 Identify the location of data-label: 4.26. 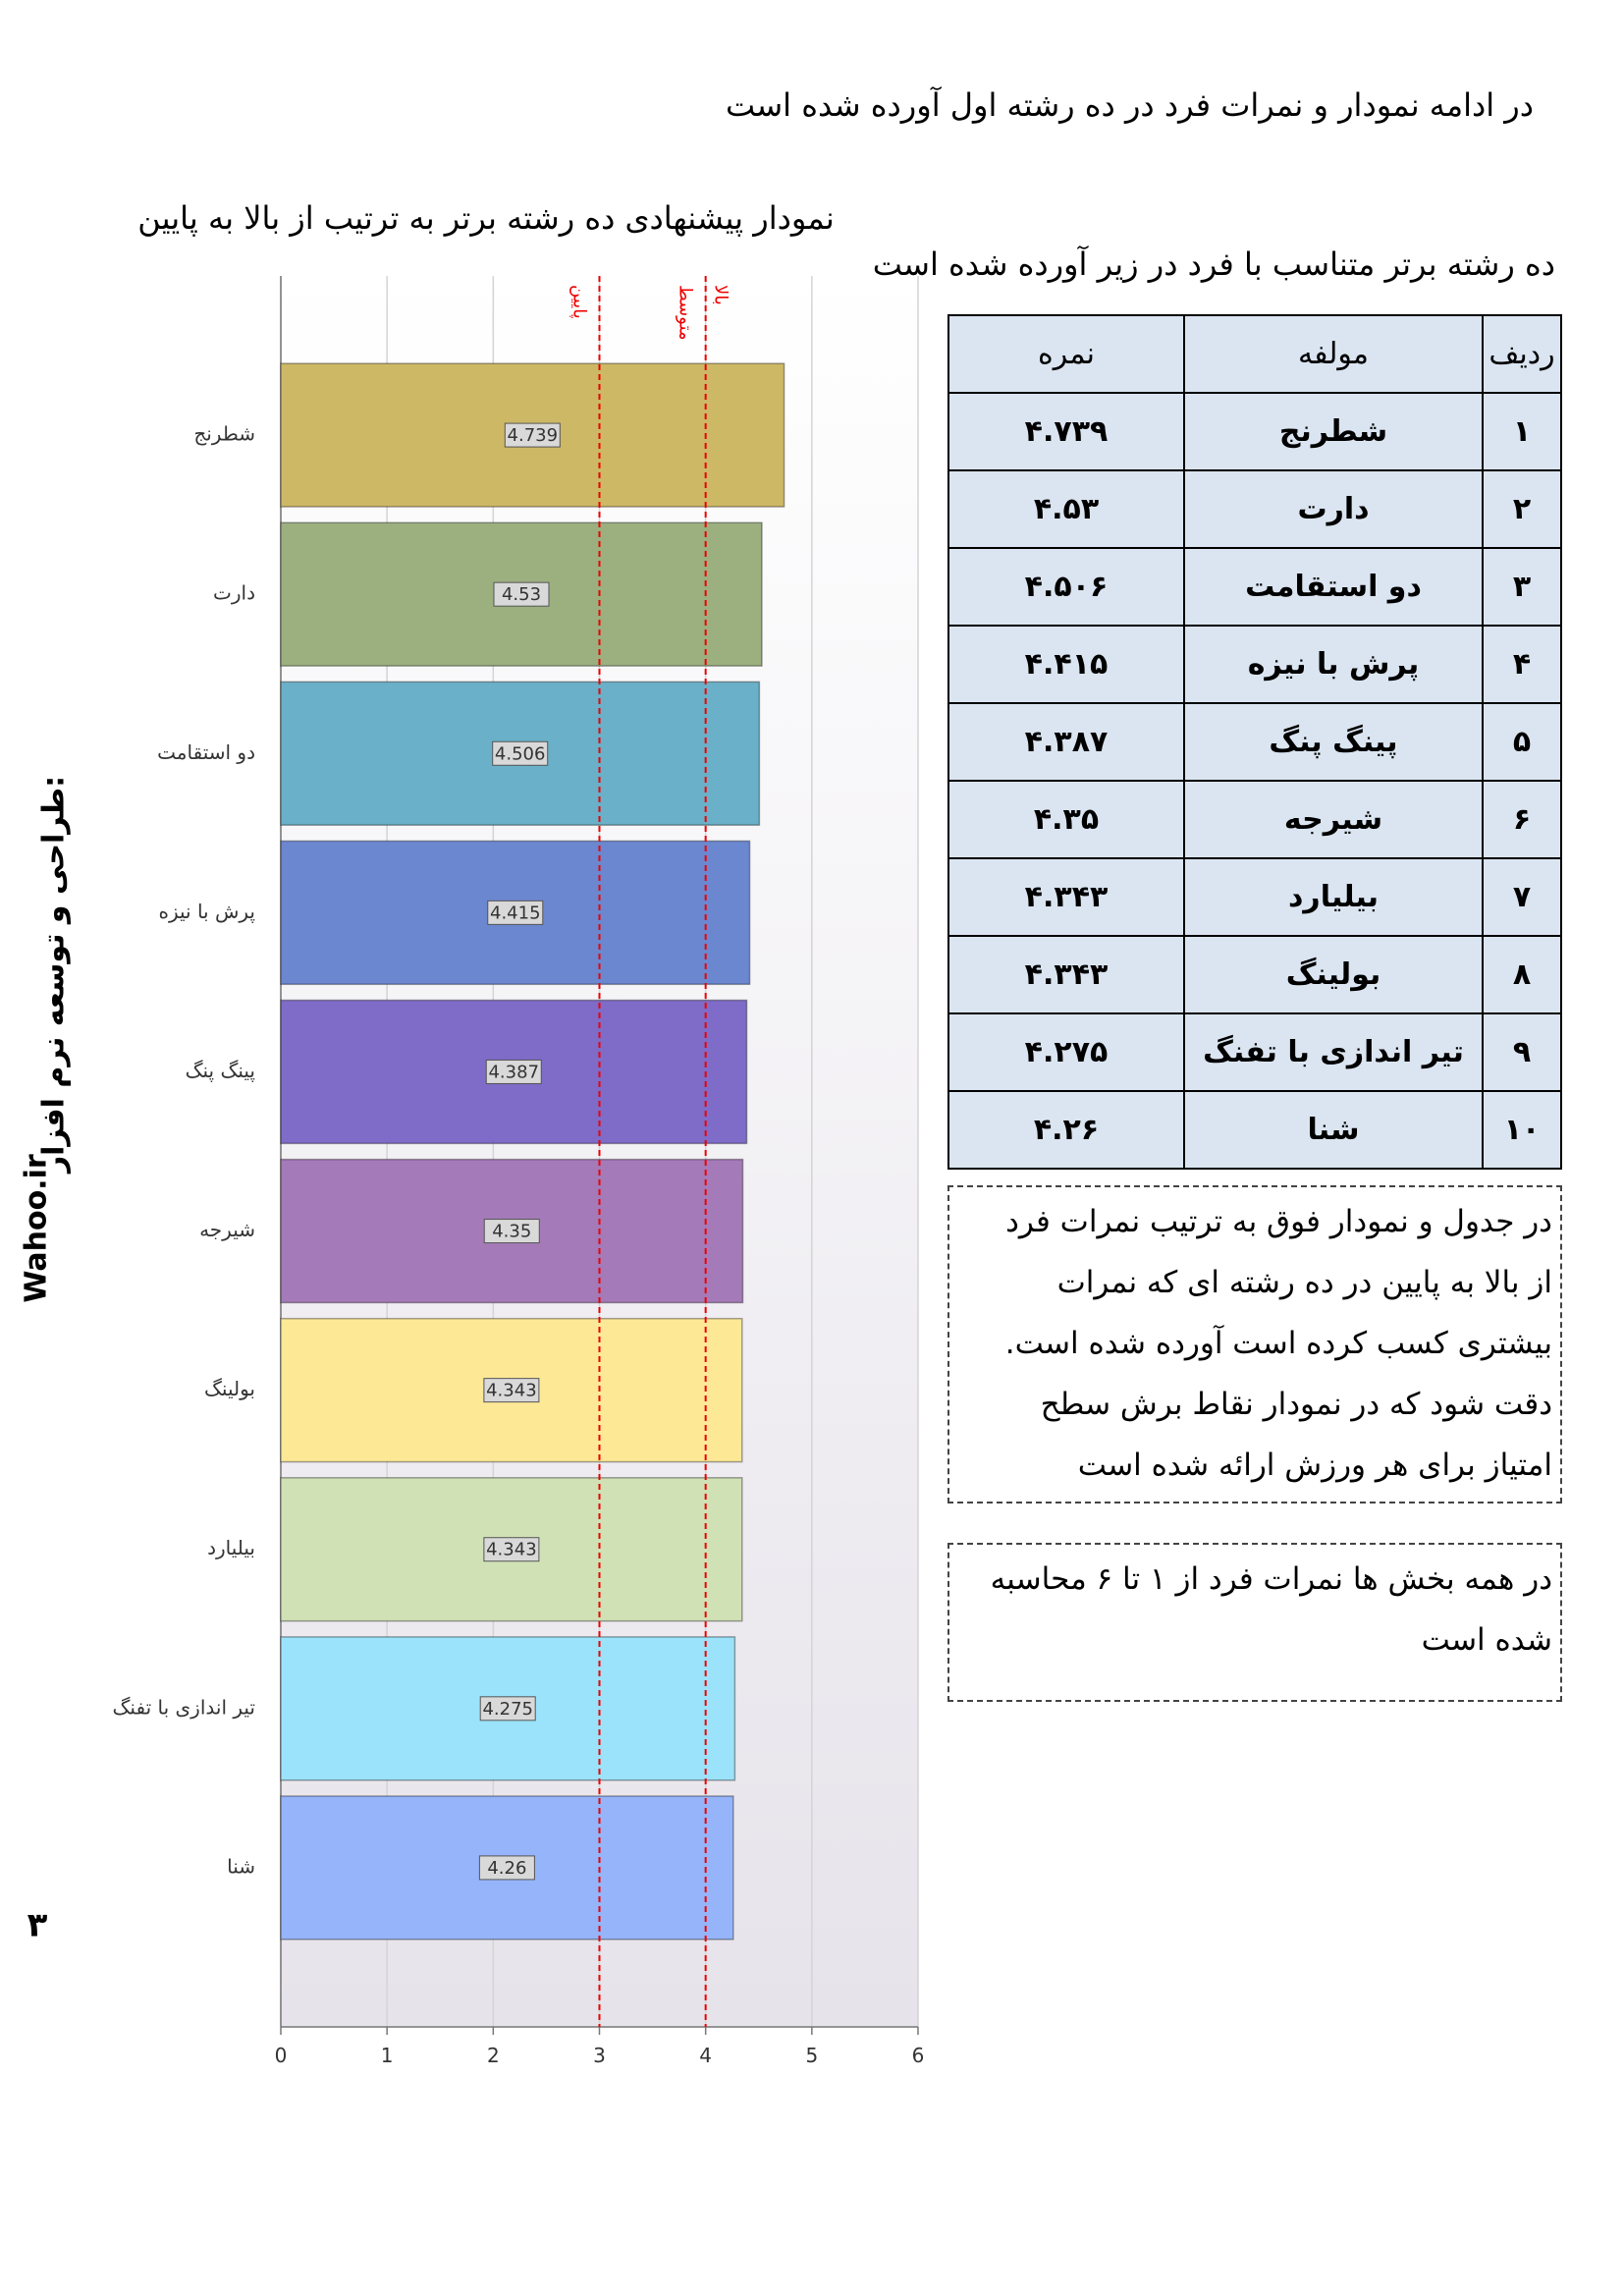
(506, 1868).